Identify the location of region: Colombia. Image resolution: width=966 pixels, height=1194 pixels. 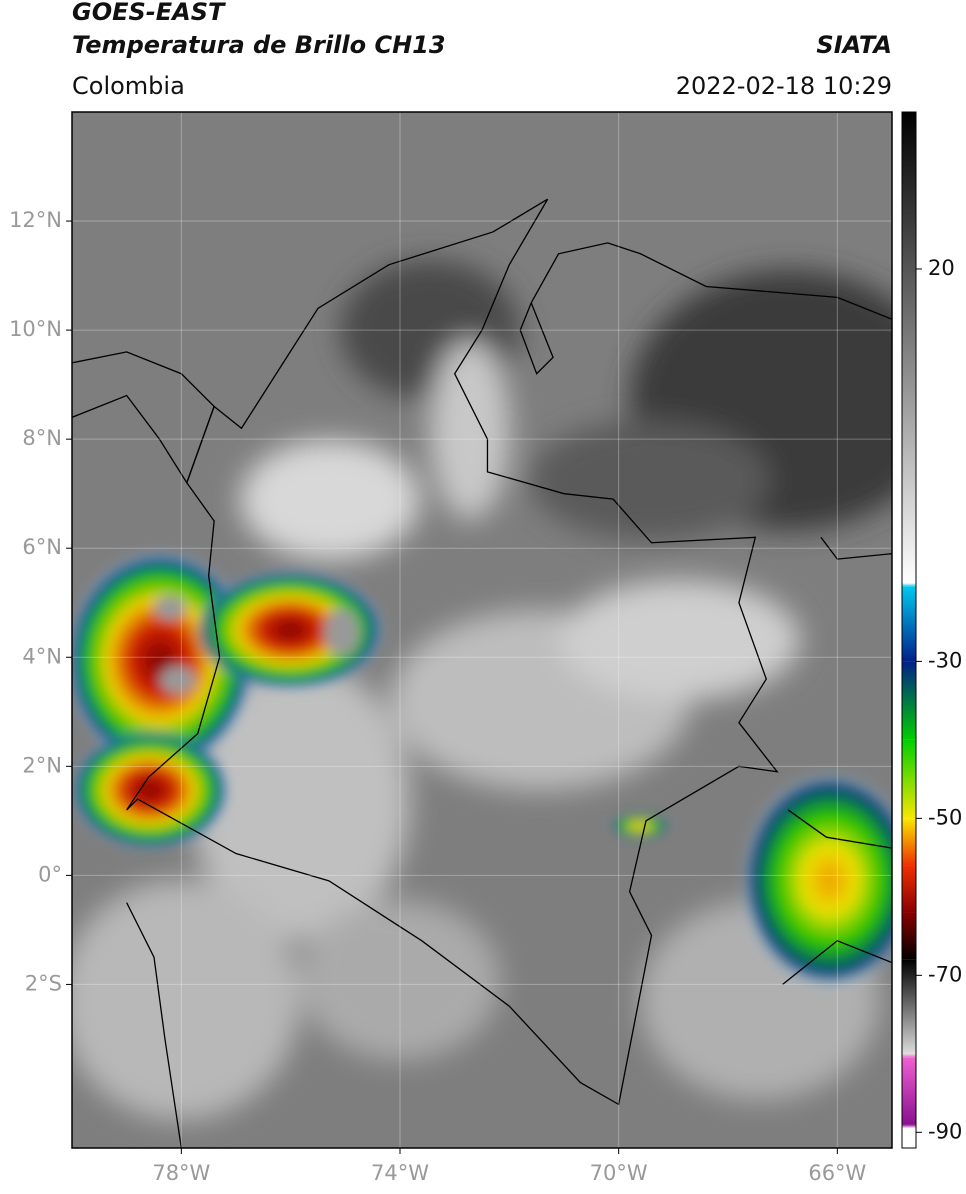
(128, 86).